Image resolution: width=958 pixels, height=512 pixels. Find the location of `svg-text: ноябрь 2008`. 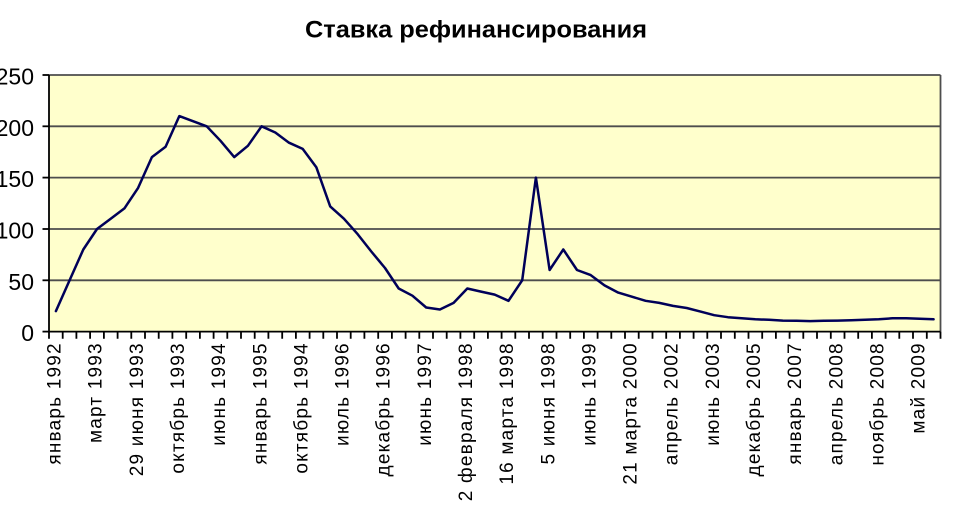

svg-text: ноябрь 2008 is located at coordinates (877, 403).